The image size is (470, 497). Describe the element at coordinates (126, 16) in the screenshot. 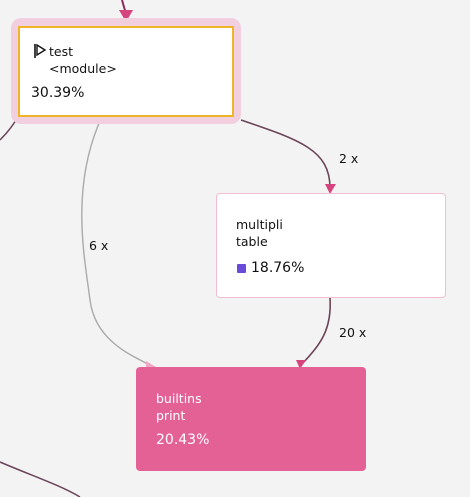

I see `incoming-arrowhead` at that location.